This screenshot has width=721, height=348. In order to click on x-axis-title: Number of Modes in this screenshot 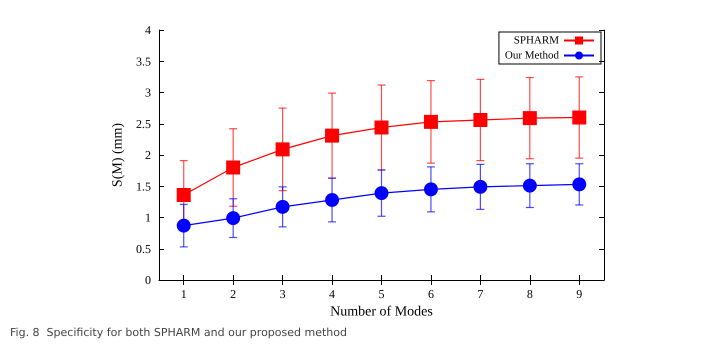, I will do `click(381, 312)`.